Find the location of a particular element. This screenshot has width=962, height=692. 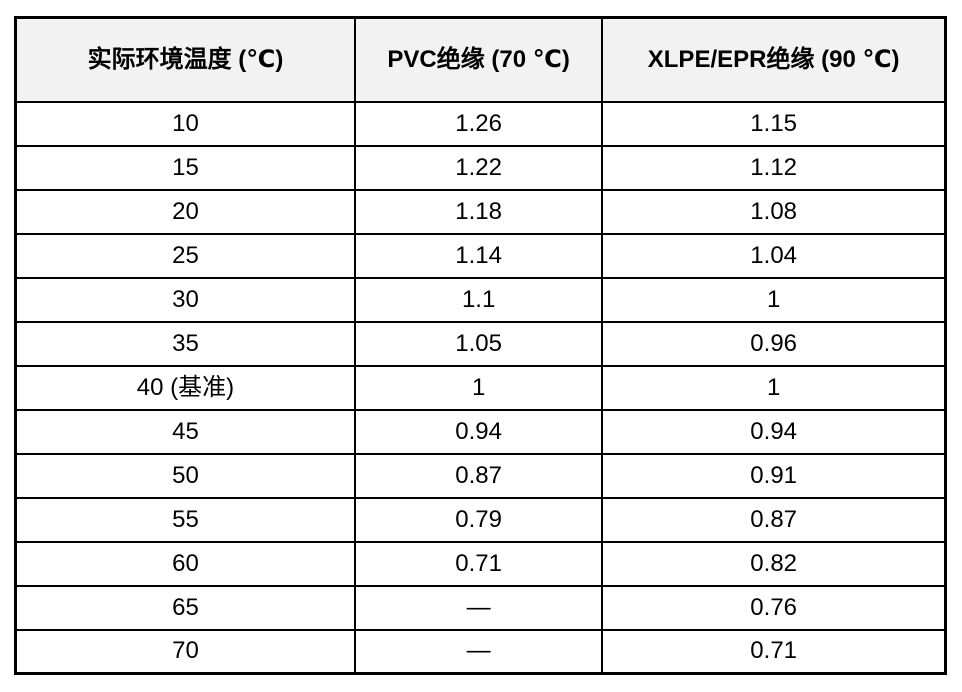

table-row: 50 0.87 0.91 is located at coordinates (480, 475).